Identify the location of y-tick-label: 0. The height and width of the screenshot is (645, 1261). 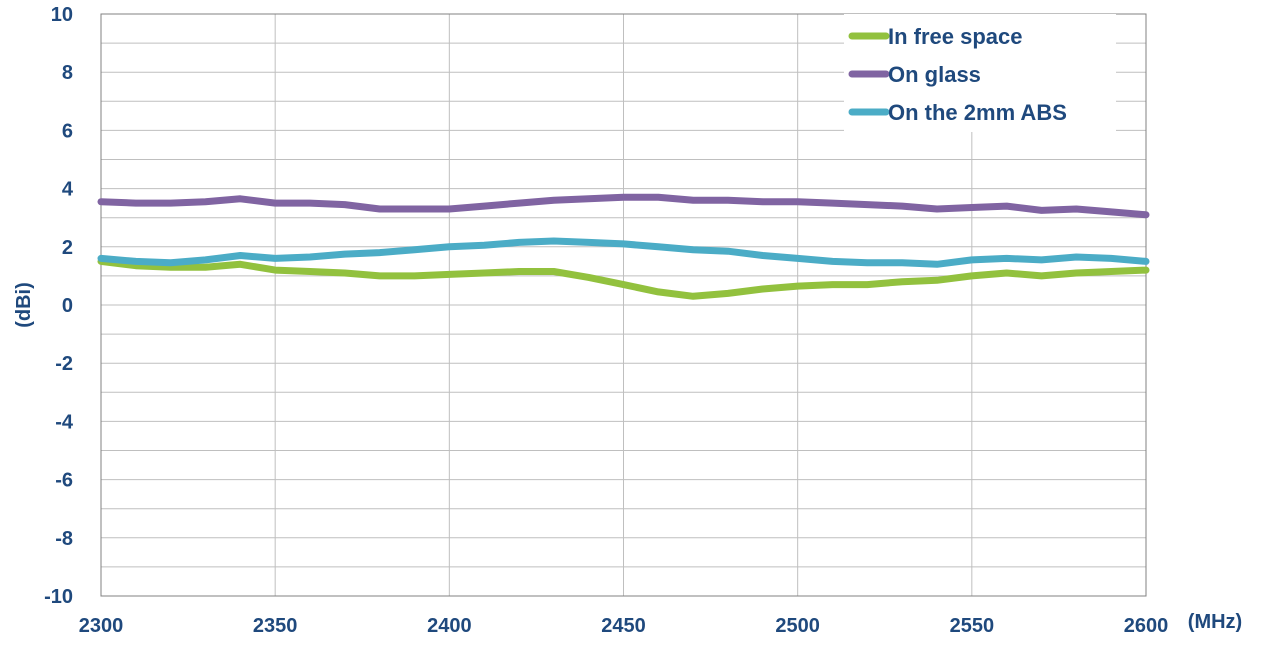
(67, 306).